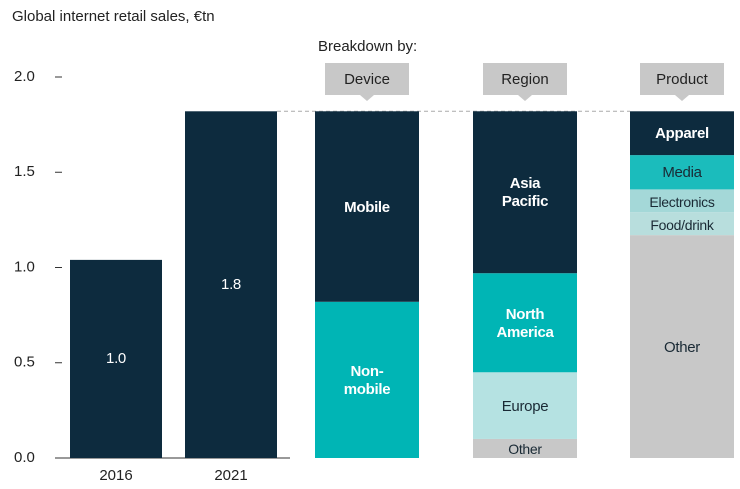  I want to click on segment-label: Apparel, so click(682, 134).